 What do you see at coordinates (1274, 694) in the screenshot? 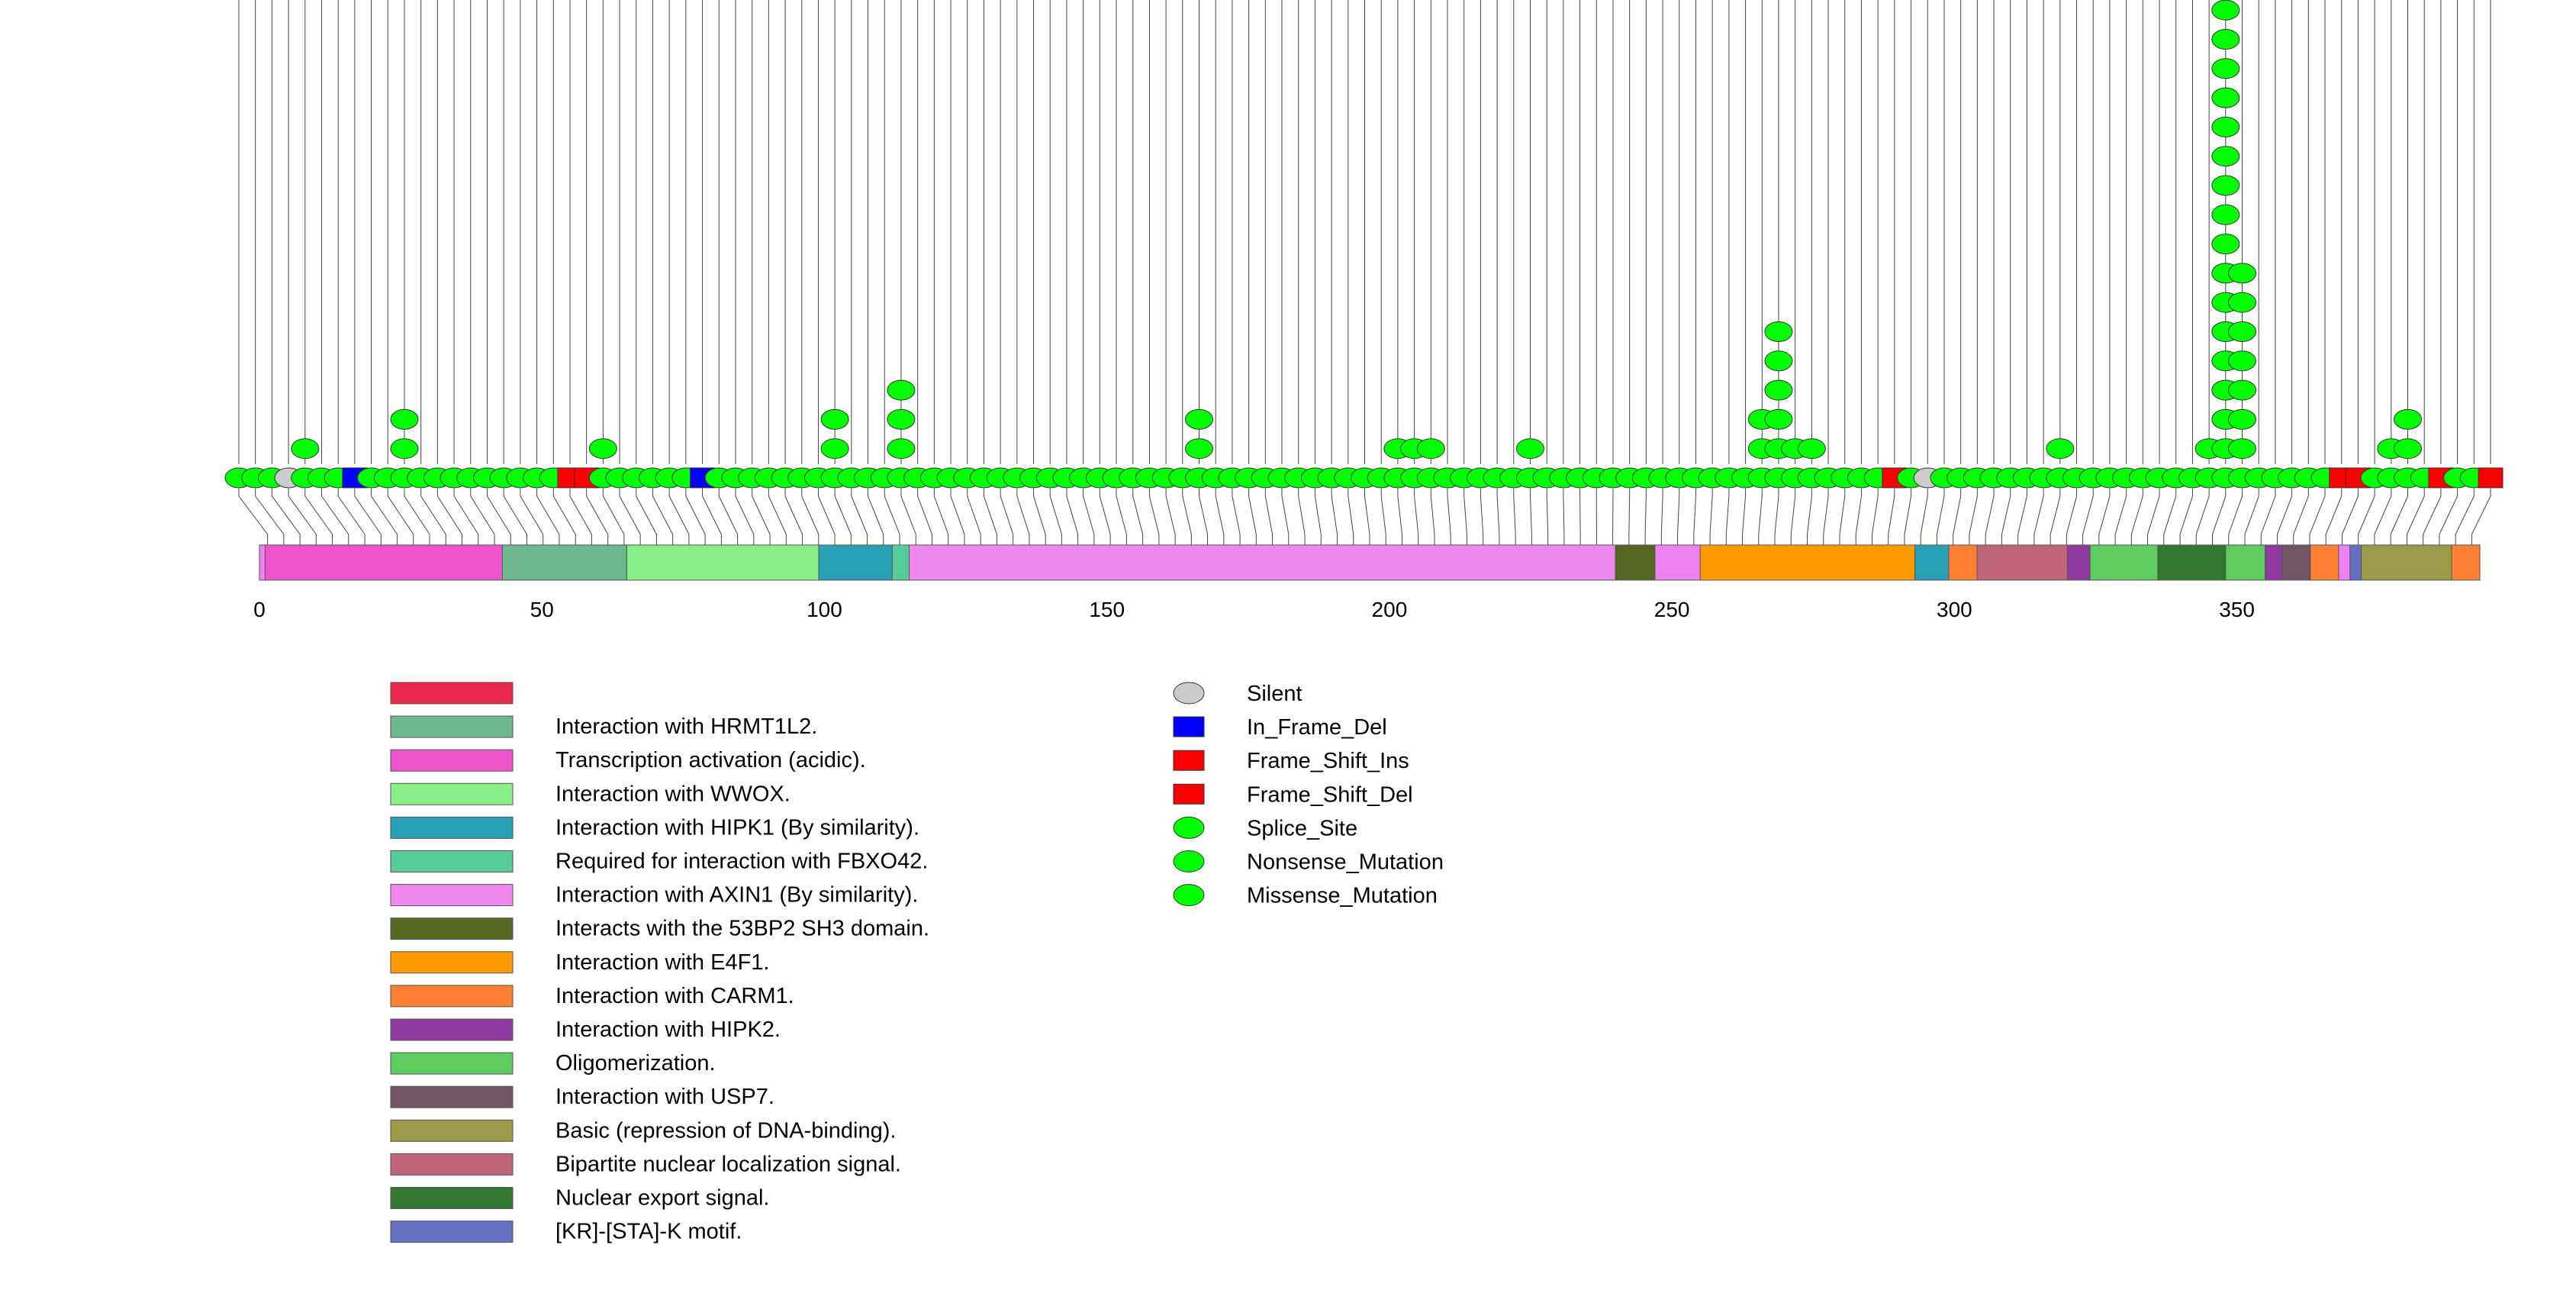
I see `legend-mutation-label: Silent` at bounding box center [1274, 694].